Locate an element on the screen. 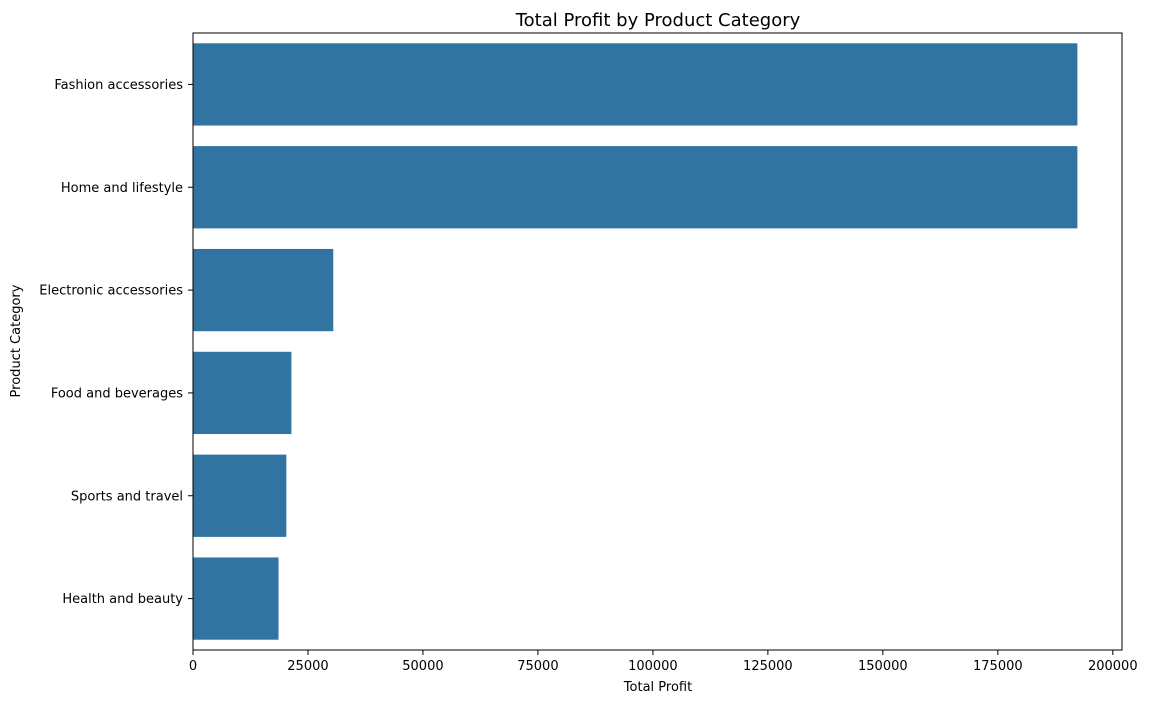 The height and width of the screenshot is (703, 1149). bar-sports-and-travel is located at coordinates (240, 495).